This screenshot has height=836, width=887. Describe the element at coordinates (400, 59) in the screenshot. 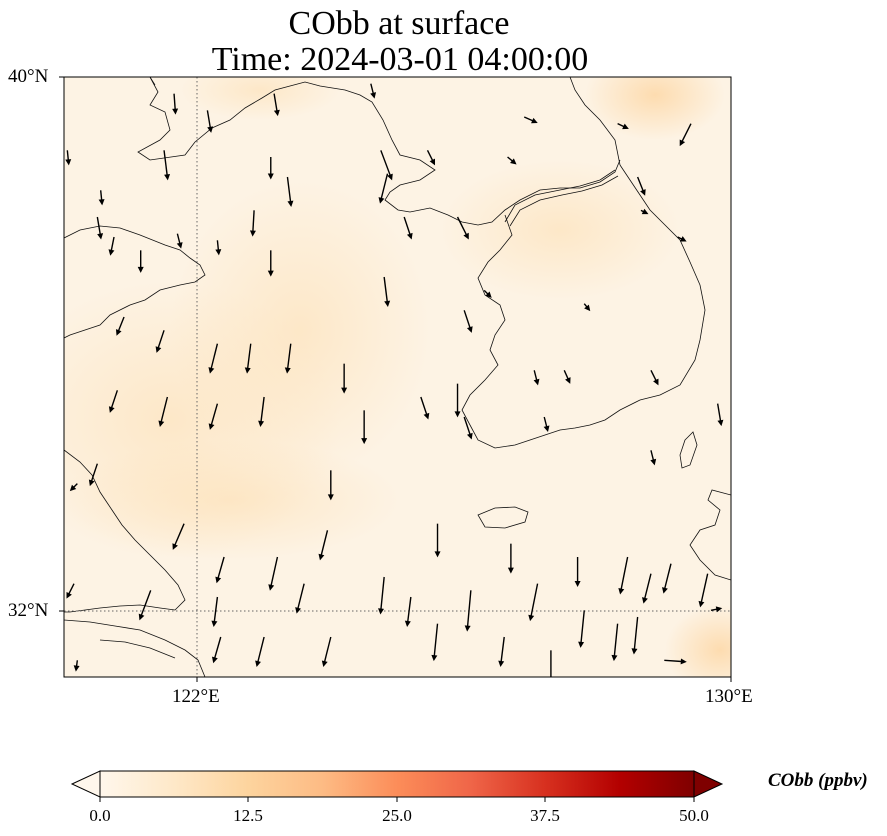

I see `map-subtitle-time: Time: 2024-03-01 04:00:00` at that location.